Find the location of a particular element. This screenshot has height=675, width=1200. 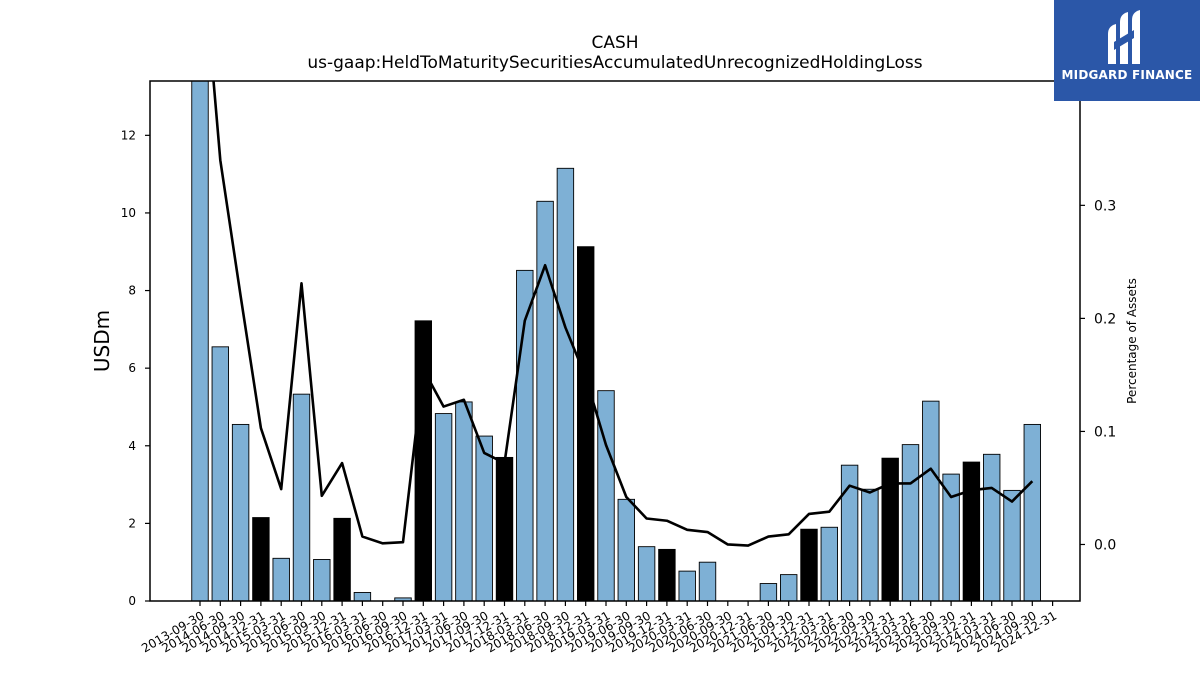

y2-tick-label: 0.2 is located at coordinates (1105, 319).